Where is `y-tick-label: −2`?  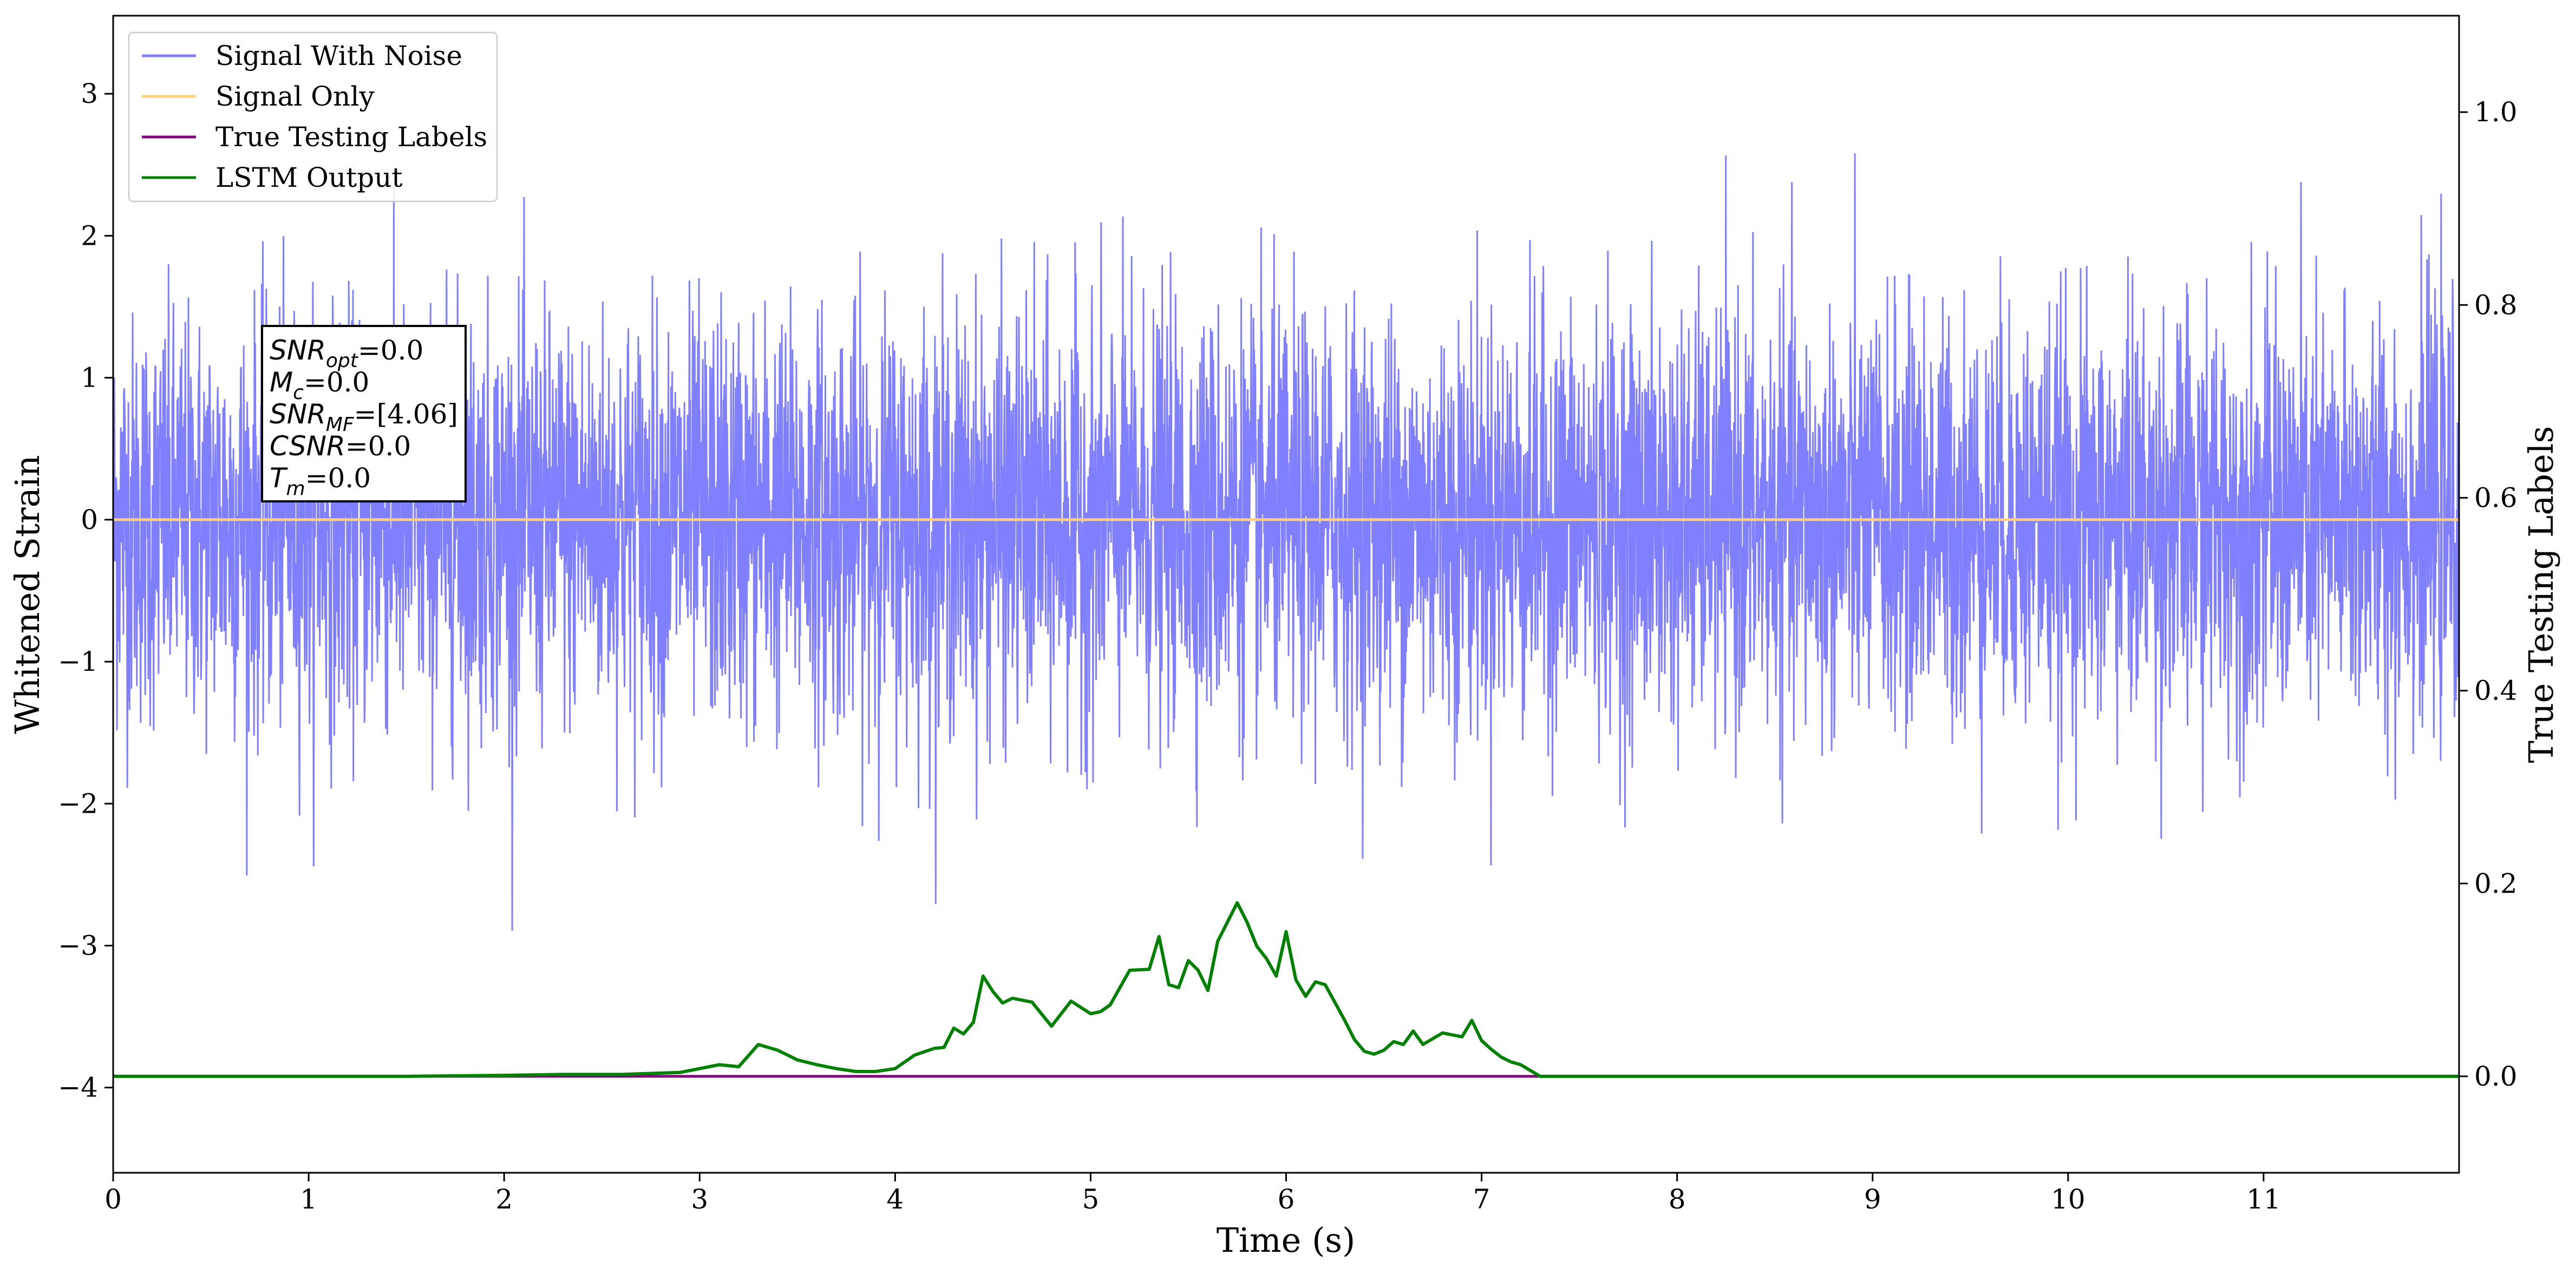 y-tick-label: −2 is located at coordinates (78, 803).